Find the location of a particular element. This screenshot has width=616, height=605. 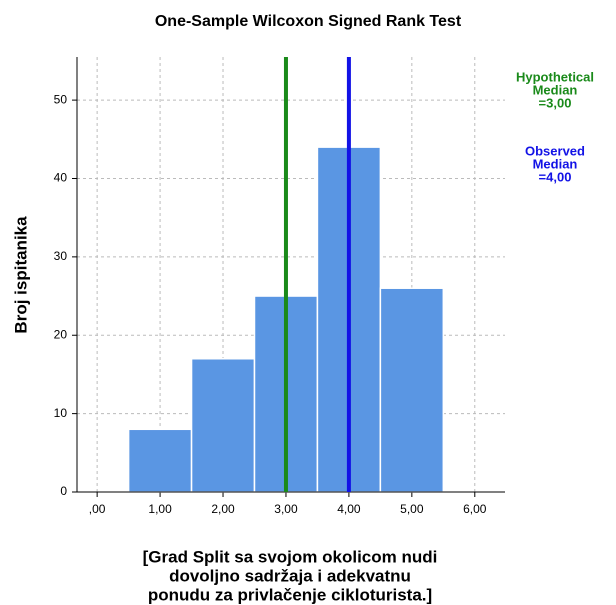

y-tick-label: 40 is located at coordinates (61, 178).